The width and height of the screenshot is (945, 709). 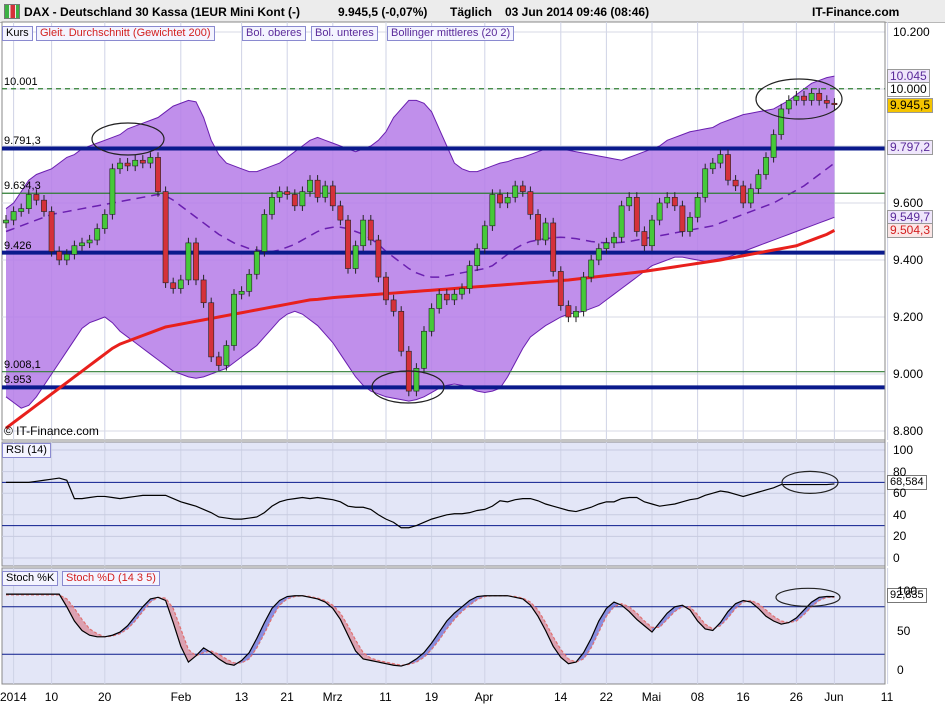 I want to click on y-tick-label: 9.200, so click(x=908, y=317).